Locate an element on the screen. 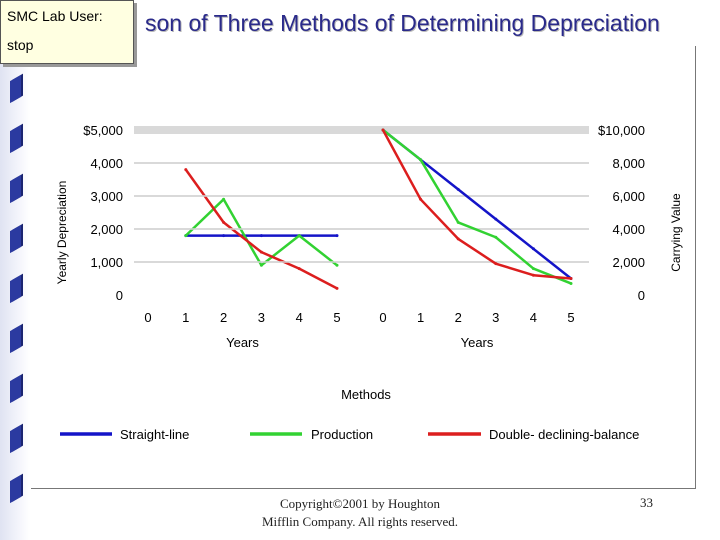 The width and height of the screenshot is (720, 540). y-tick-label-yearly: 4,000 is located at coordinates (106, 163).